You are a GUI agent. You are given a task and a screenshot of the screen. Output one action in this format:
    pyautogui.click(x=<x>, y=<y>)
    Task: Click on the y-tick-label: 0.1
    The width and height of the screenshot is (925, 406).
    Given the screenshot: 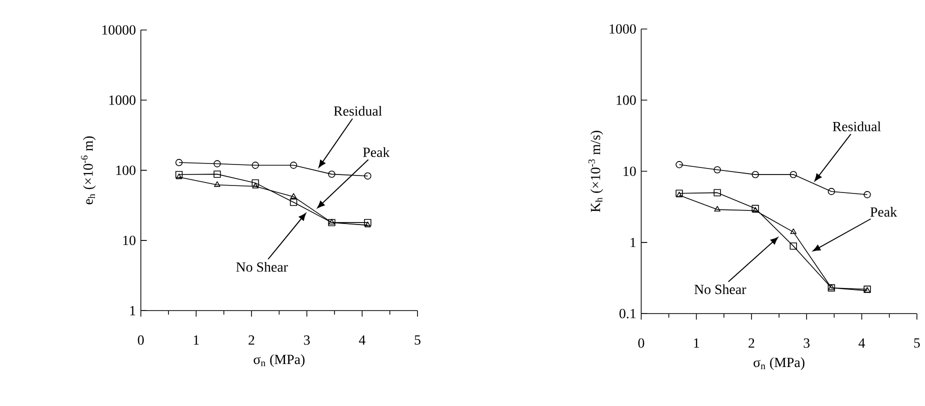 What is the action you would take?
    pyautogui.click(x=628, y=314)
    